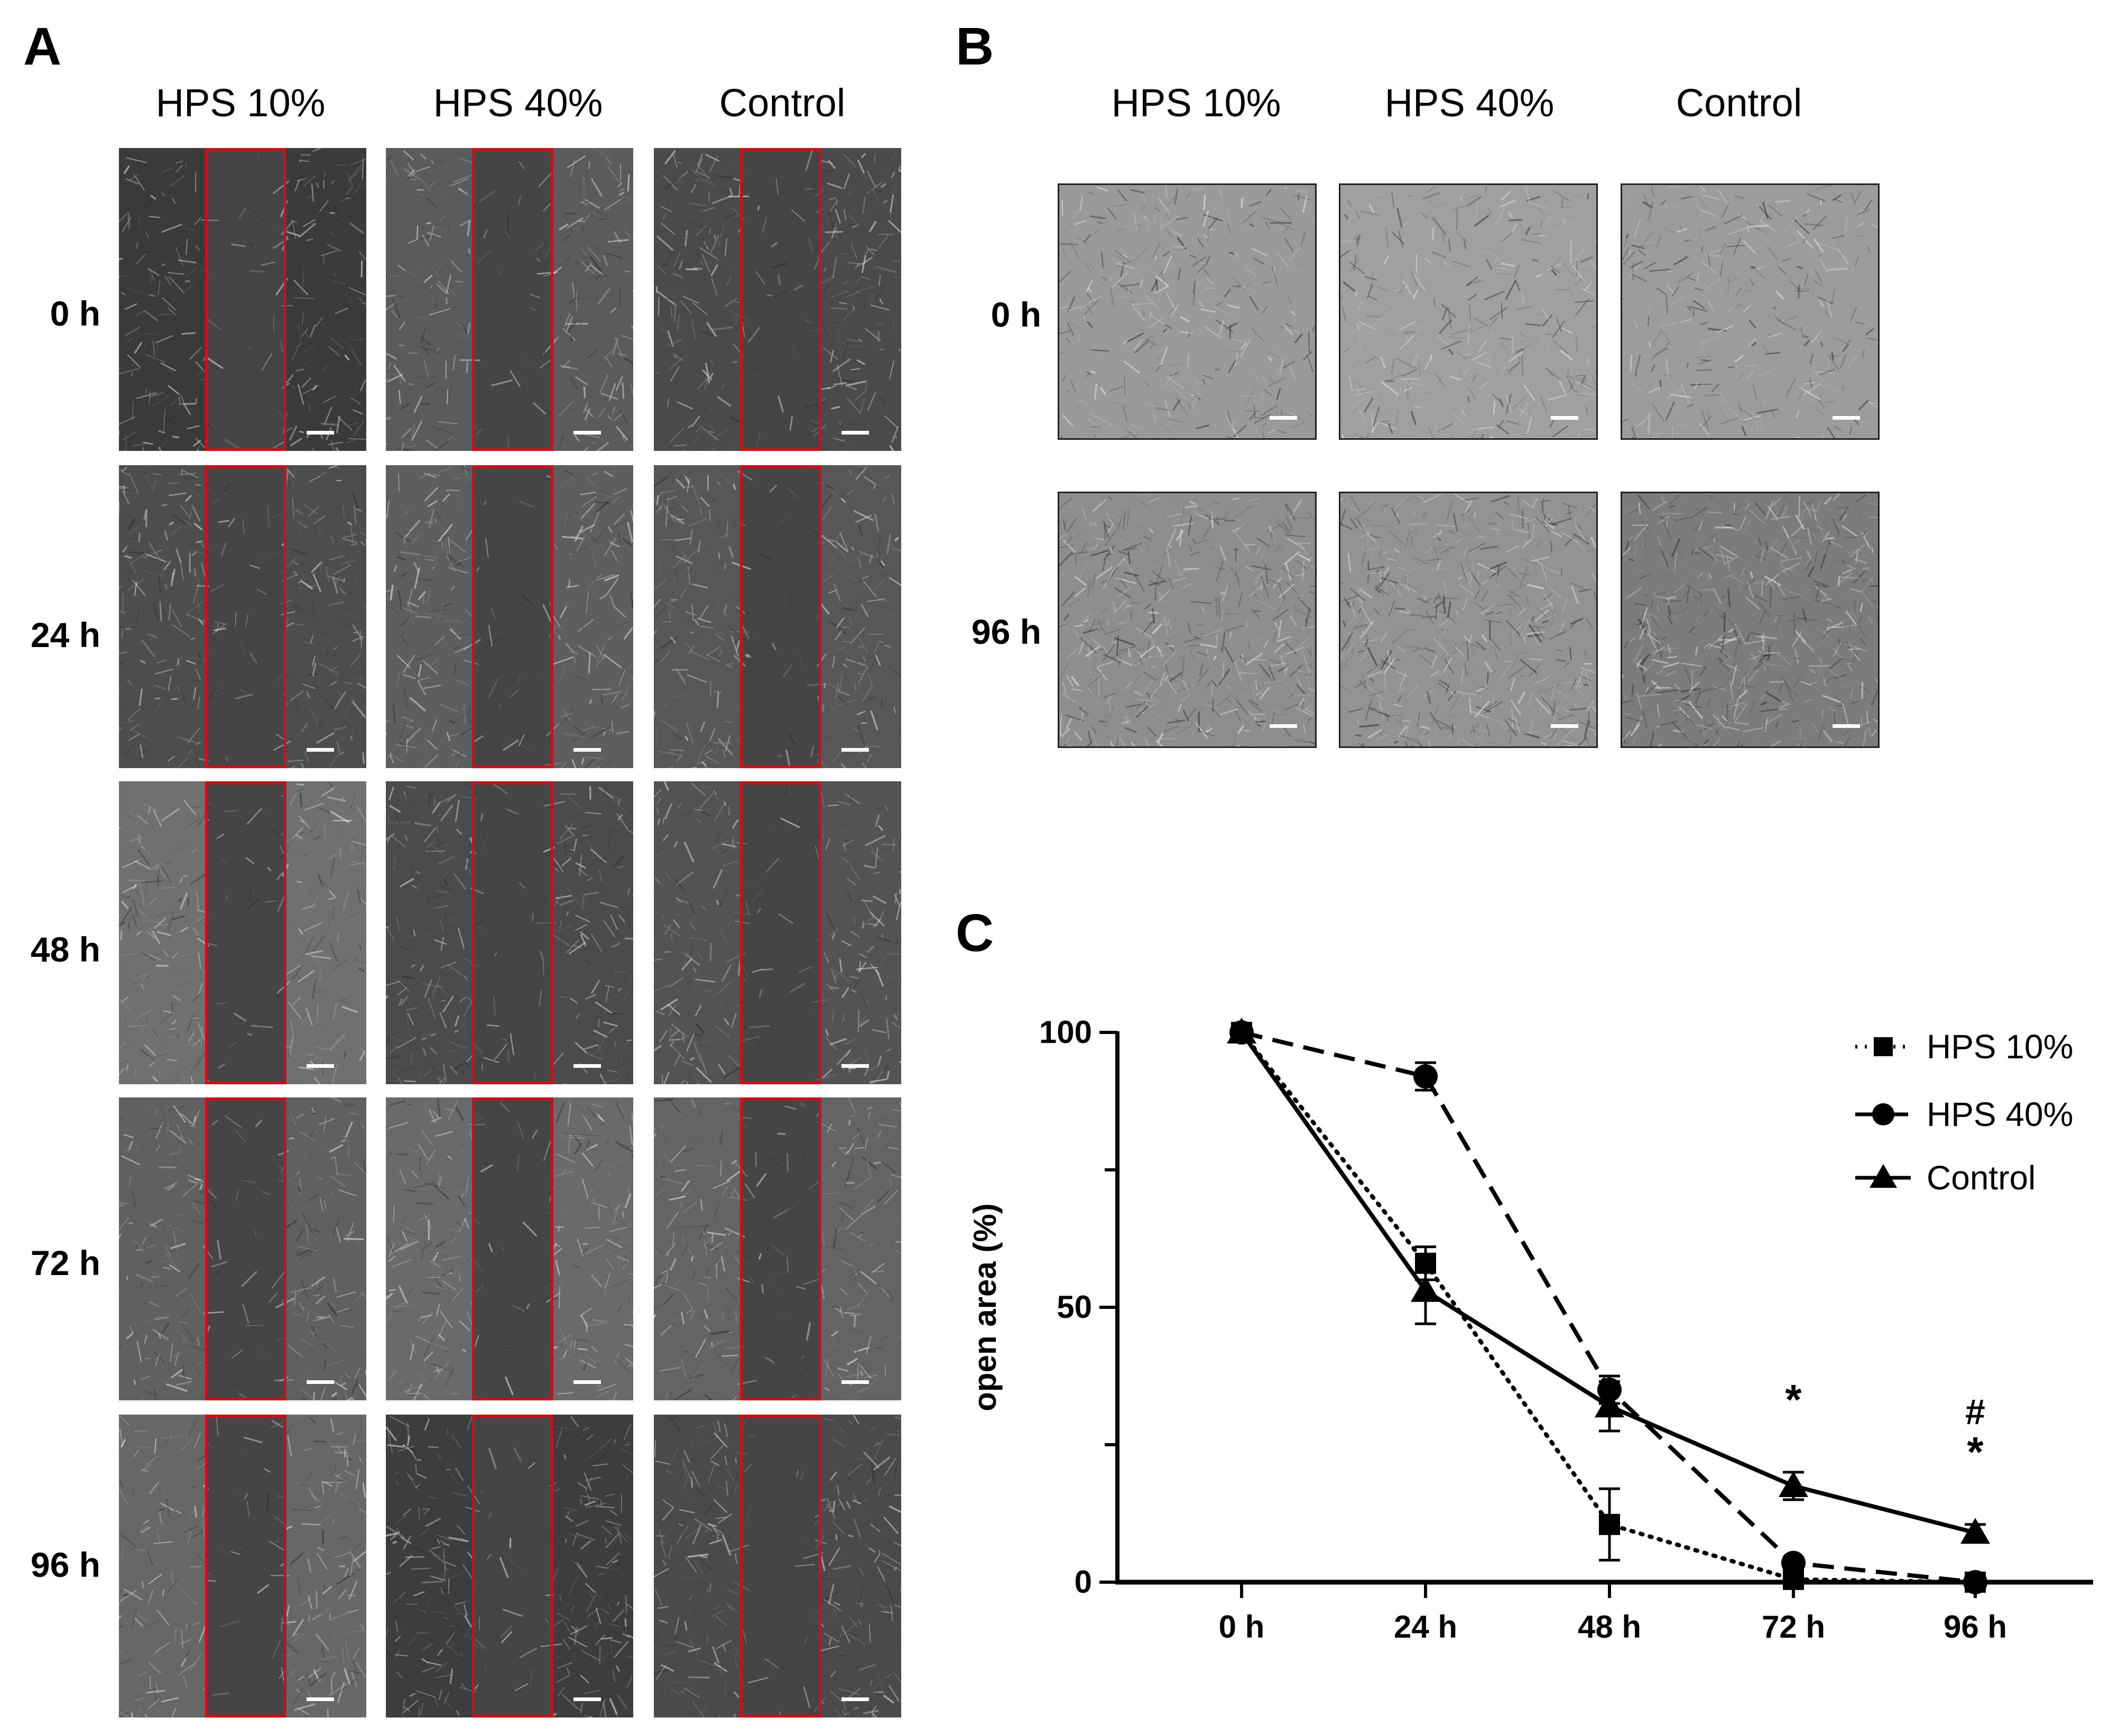  I want to click on panel-c-label: C, so click(975, 933).